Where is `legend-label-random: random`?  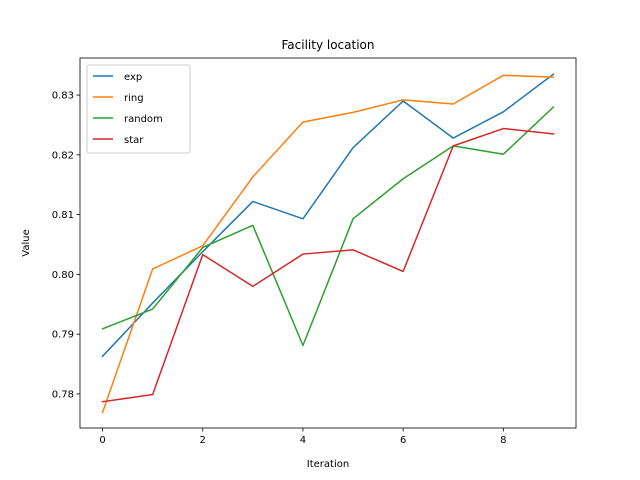
legend-label-random: random is located at coordinates (143, 119).